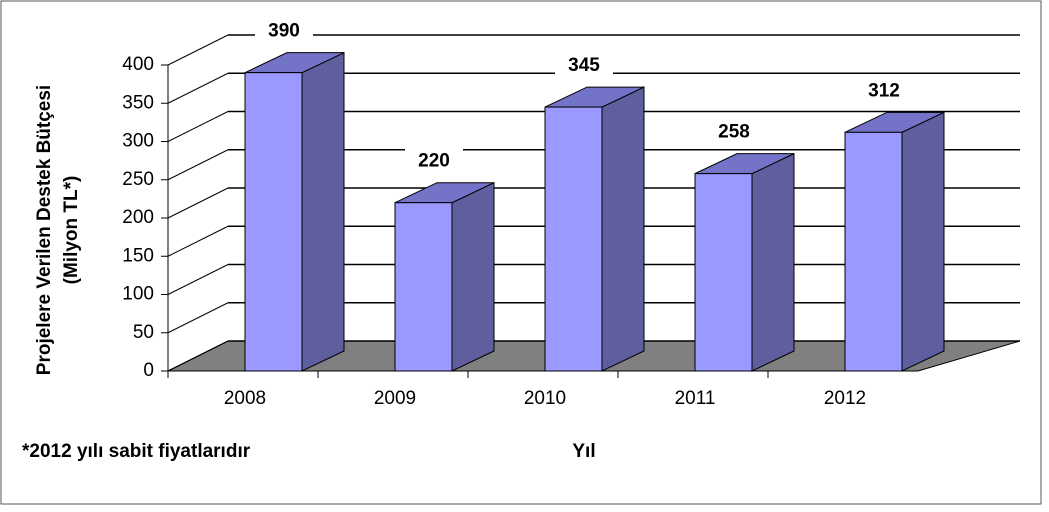  I want to click on data-label: 258, so click(734, 132).